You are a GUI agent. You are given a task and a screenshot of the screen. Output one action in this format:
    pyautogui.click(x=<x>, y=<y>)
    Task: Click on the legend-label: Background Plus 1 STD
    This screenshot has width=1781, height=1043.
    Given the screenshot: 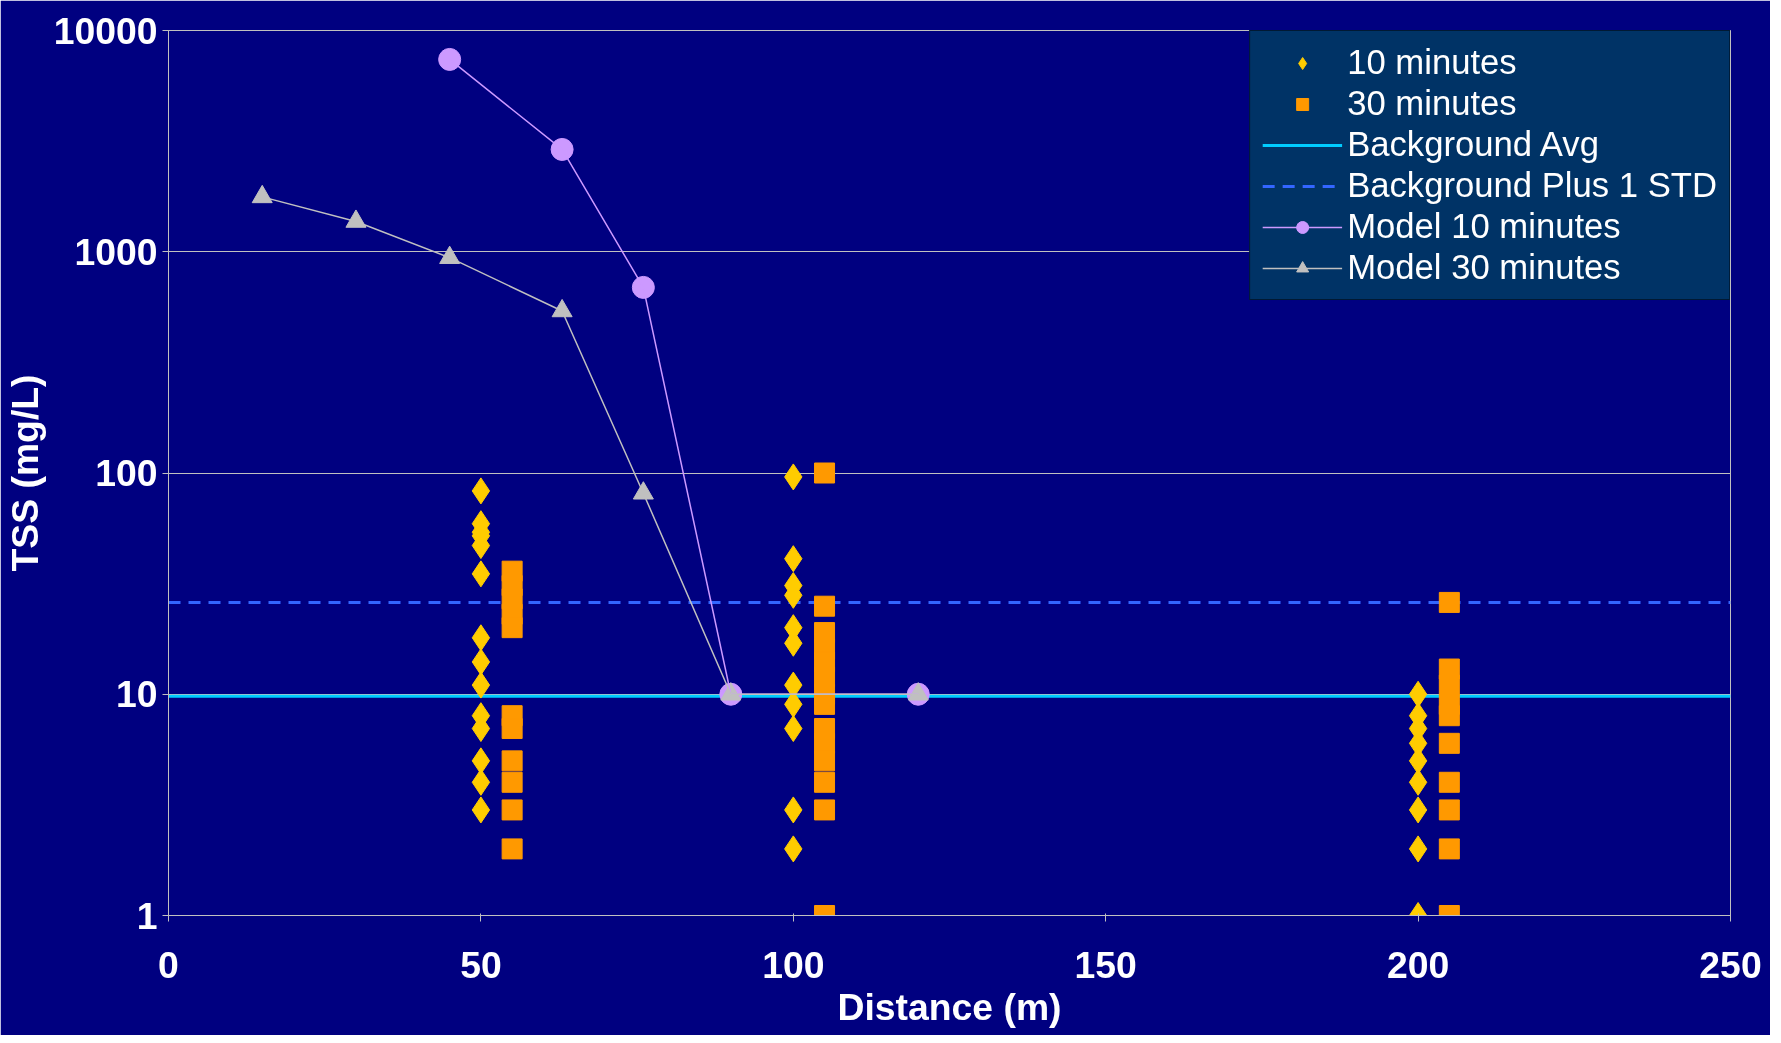 What is the action you would take?
    pyautogui.click(x=1532, y=185)
    